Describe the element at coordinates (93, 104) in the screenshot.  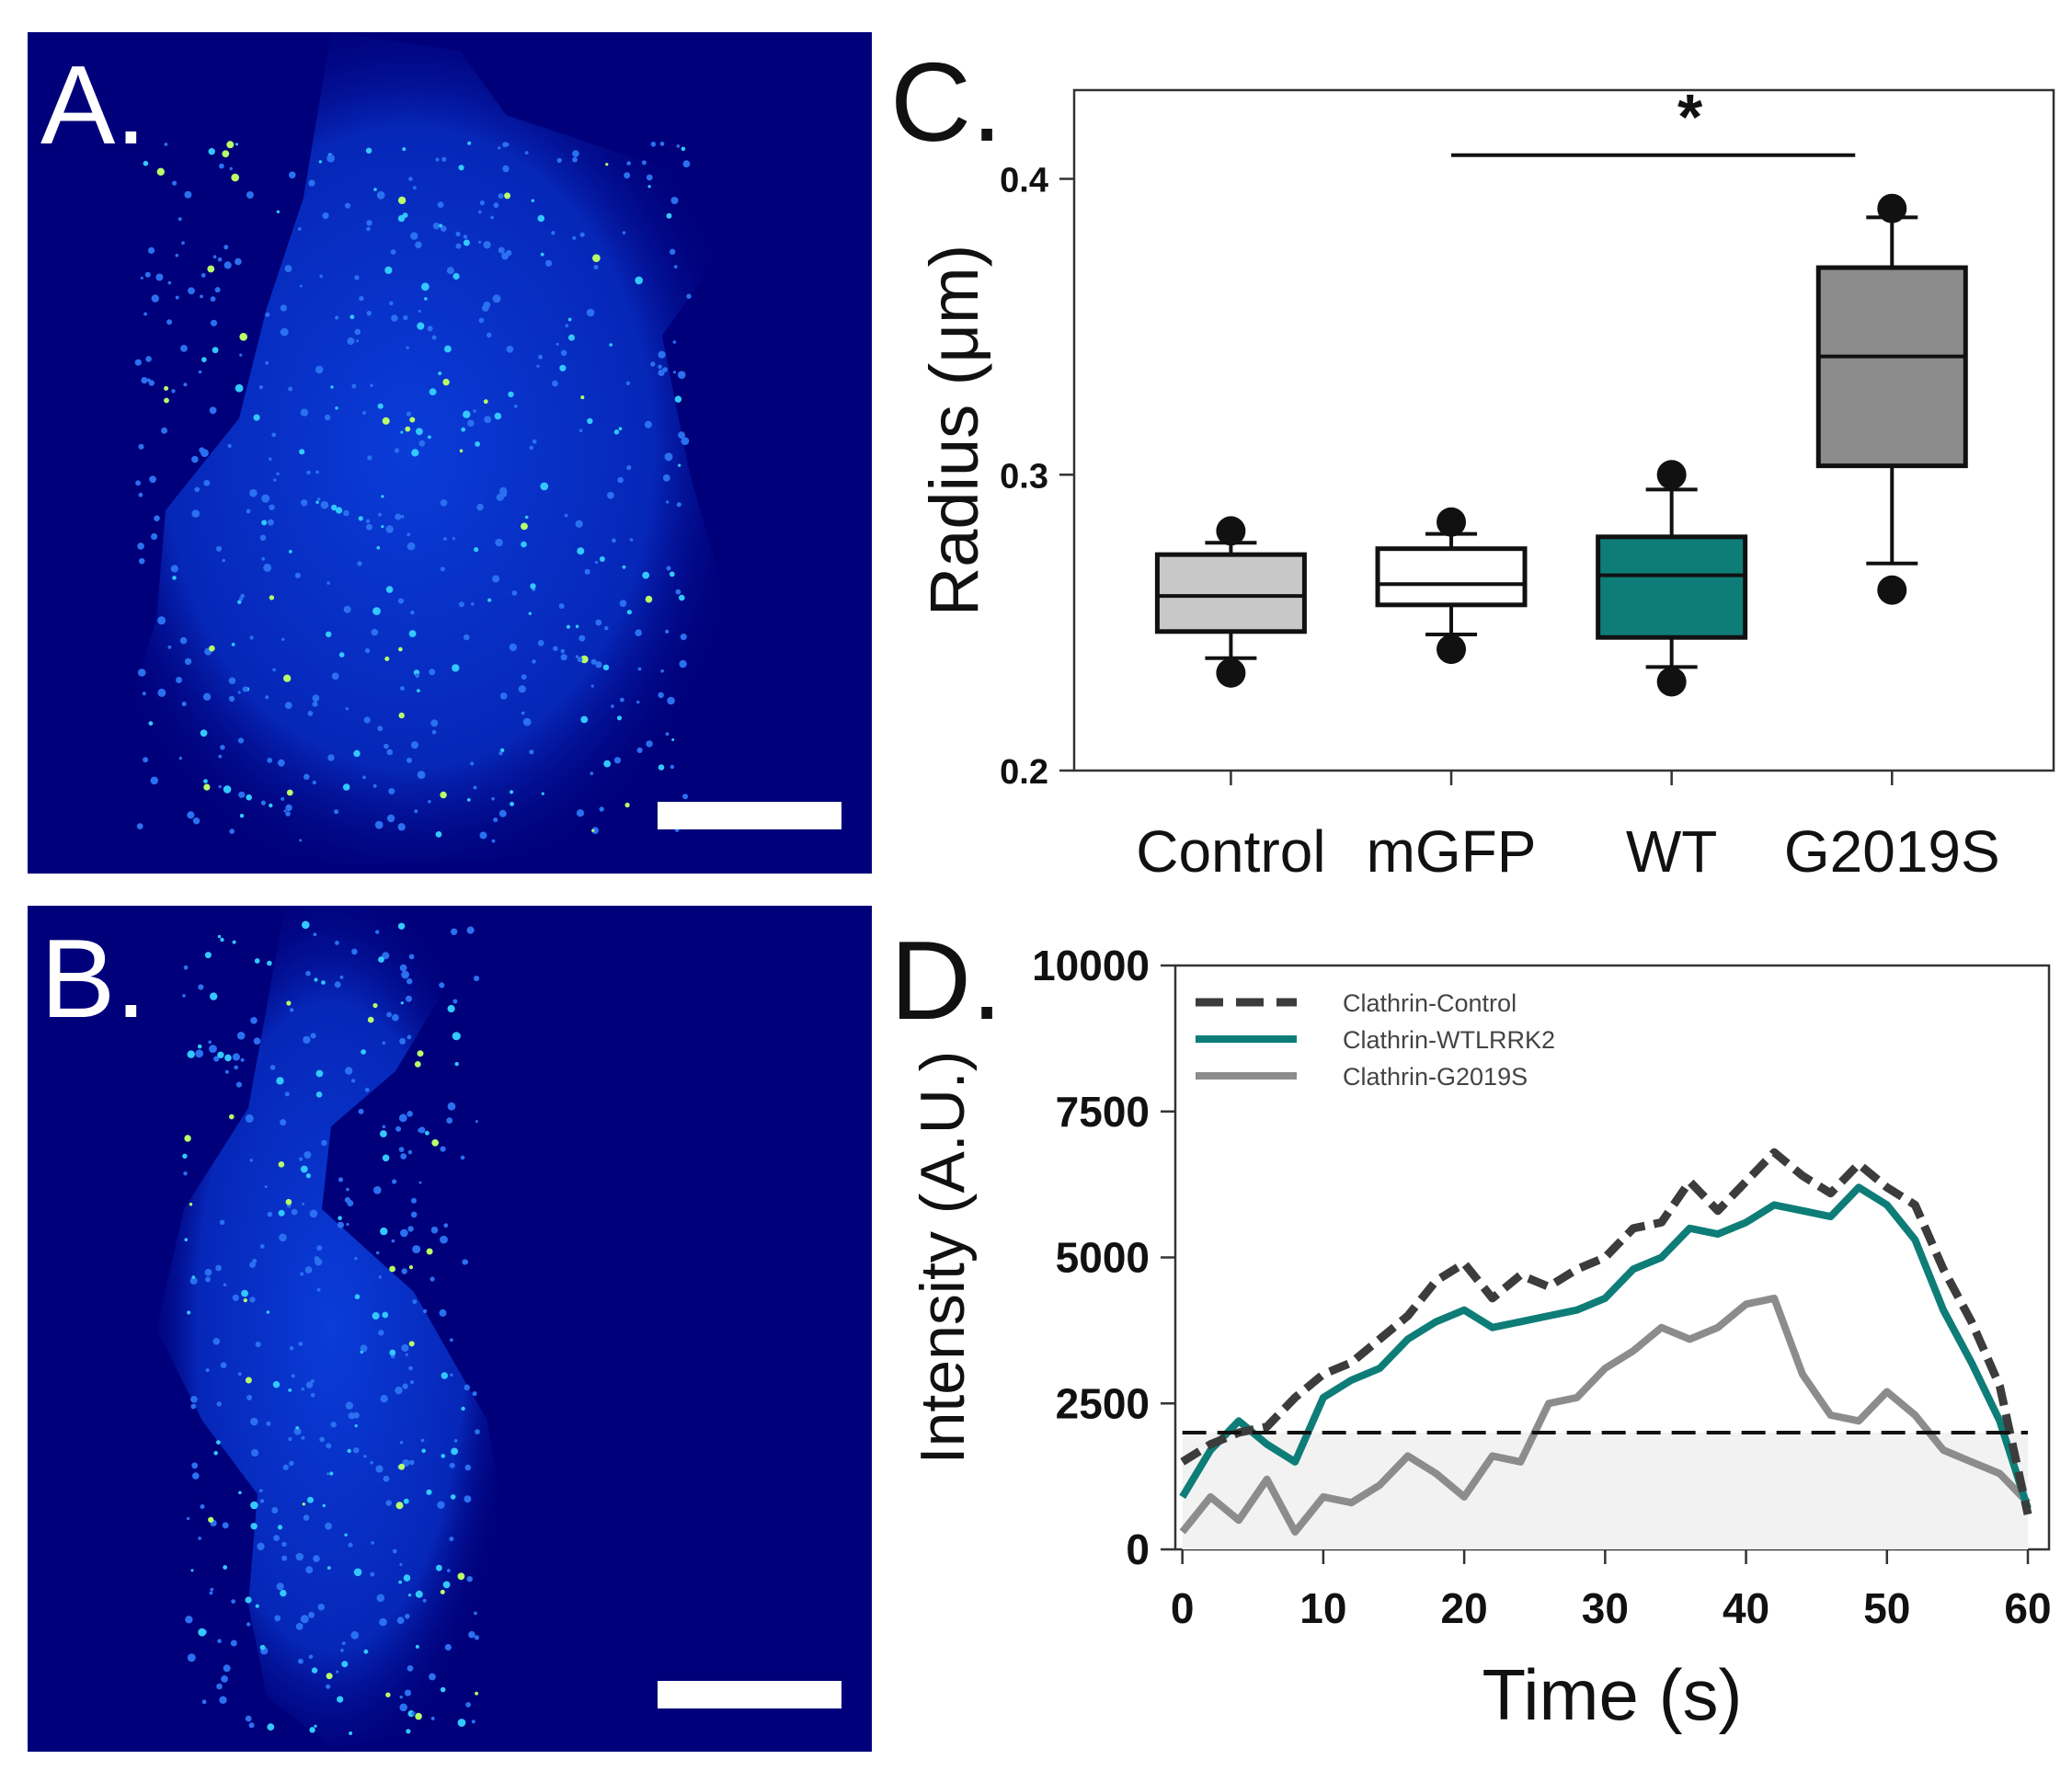
I see `panel-a-letter: A.` at that location.